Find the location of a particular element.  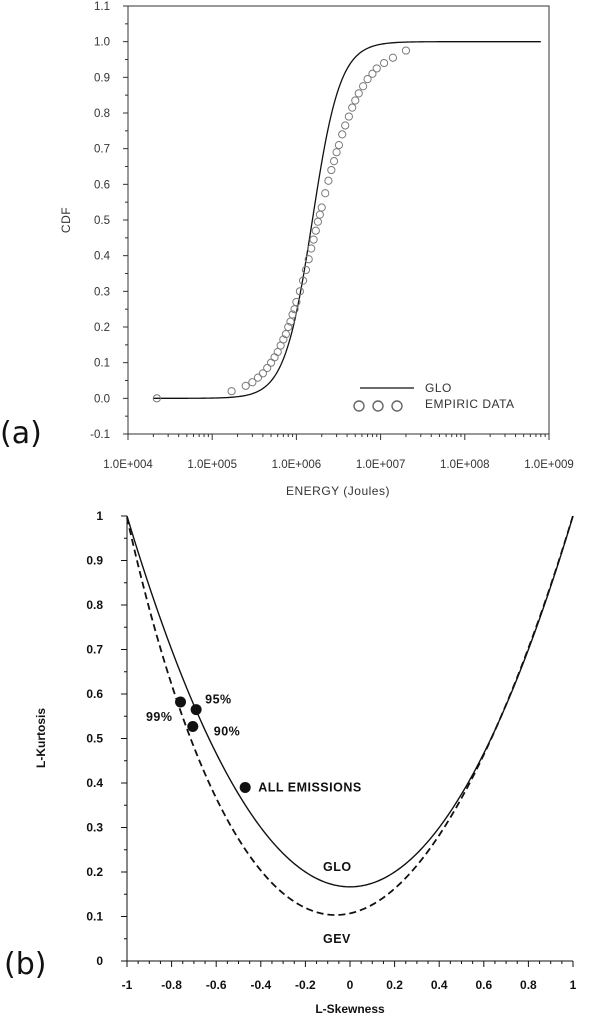

y-tick-label: 0.0 is located at coordinates (102, 399).